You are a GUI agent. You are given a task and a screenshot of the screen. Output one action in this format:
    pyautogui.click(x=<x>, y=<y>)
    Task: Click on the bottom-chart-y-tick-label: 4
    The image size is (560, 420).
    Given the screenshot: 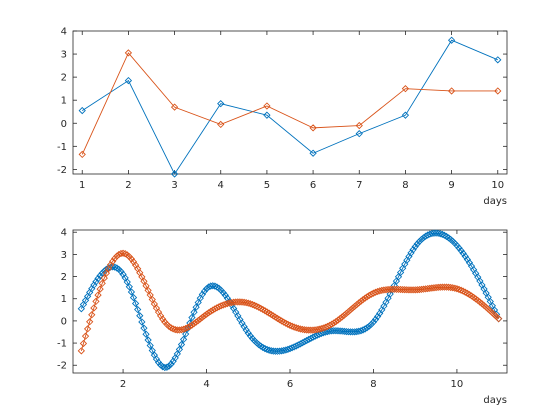 What is the action you would take?
    pyautogui.click(x=64, y=233)
    